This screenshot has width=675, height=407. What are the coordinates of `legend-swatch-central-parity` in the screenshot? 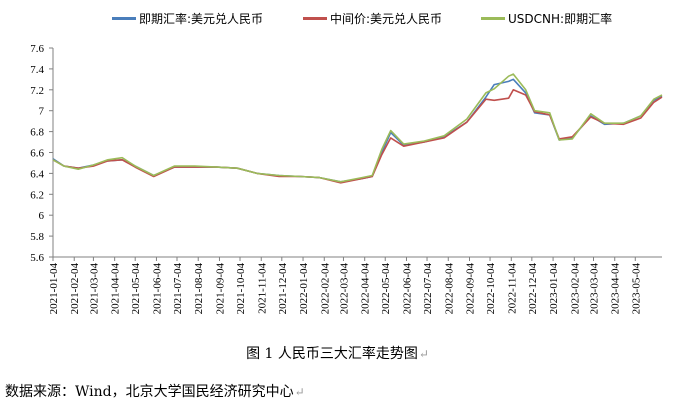 It's located at (315, 18).